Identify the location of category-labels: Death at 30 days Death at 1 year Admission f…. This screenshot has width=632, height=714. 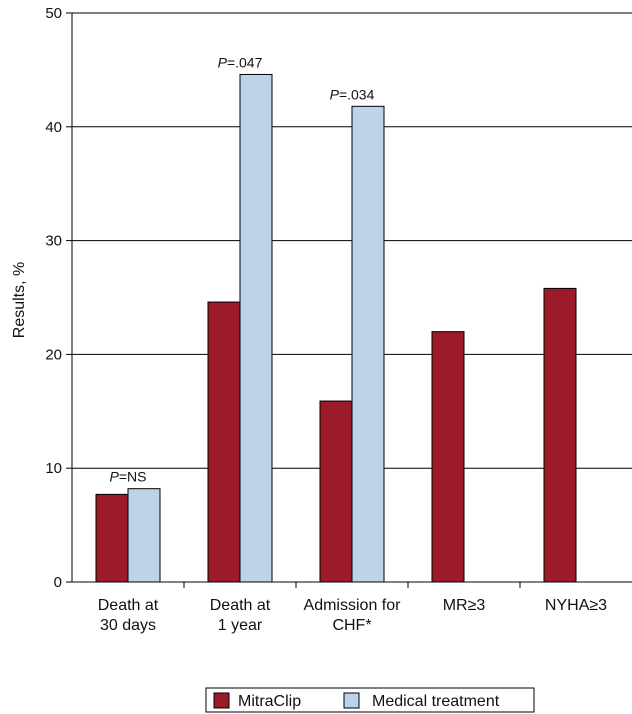
(352, 615).